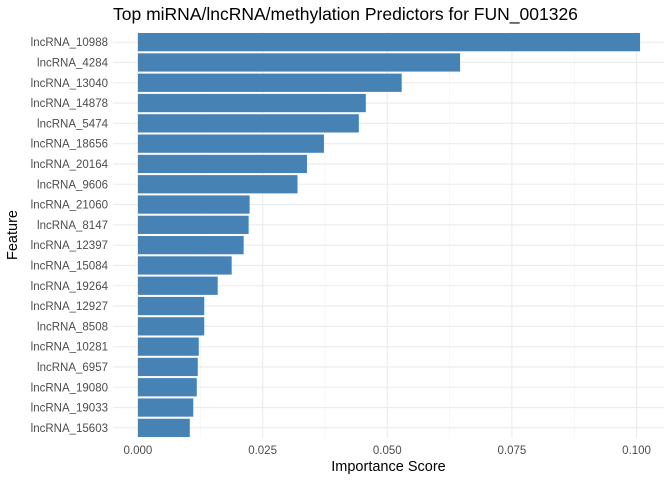 The image size is (672, 480). What do you see at coordinates (69, 43) in the screenshot?
I see `y-tick-label: lncRNA_10988` at bounding box center [69, 43].